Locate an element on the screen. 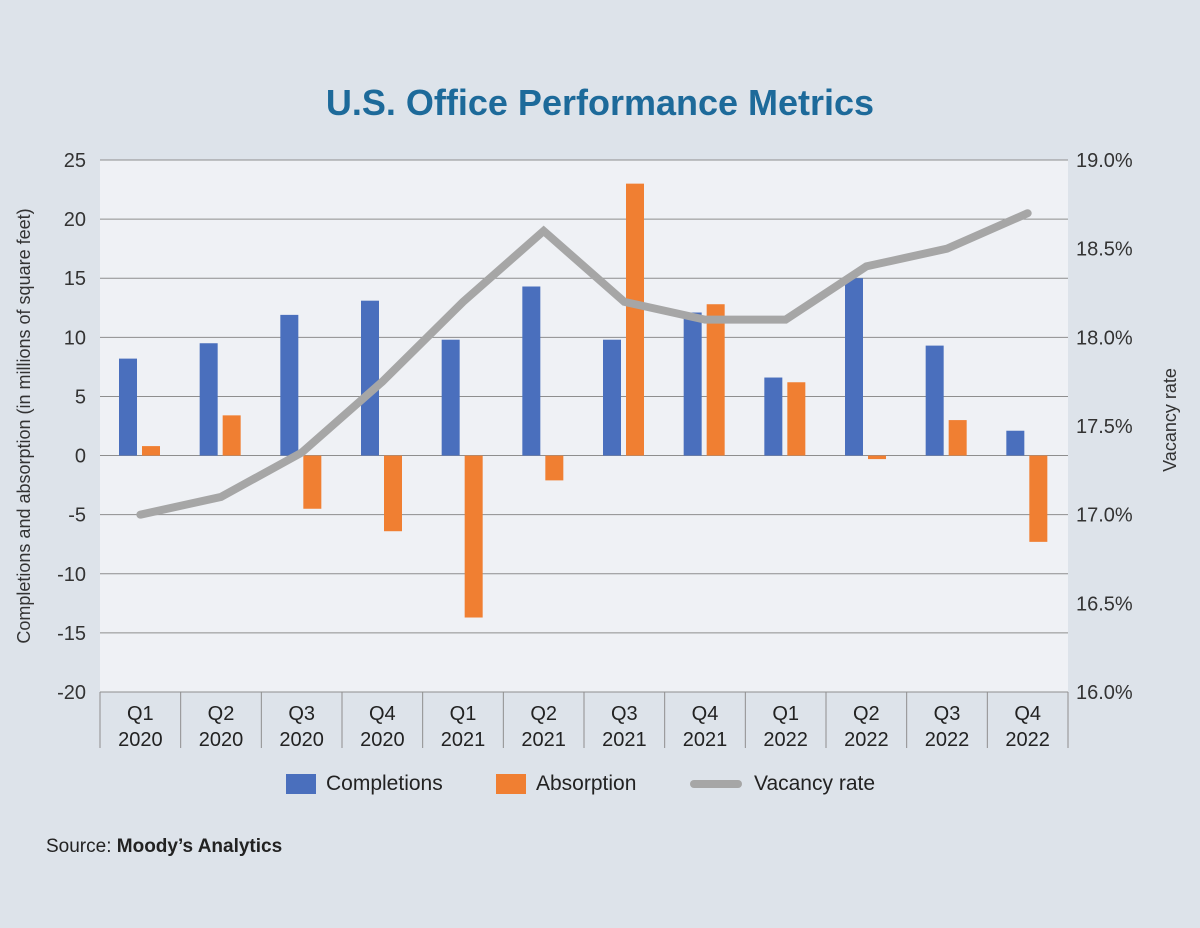 This screenshot has height=928, width=1200. legend-swatch-absorption is located at coordinates (511, 784).